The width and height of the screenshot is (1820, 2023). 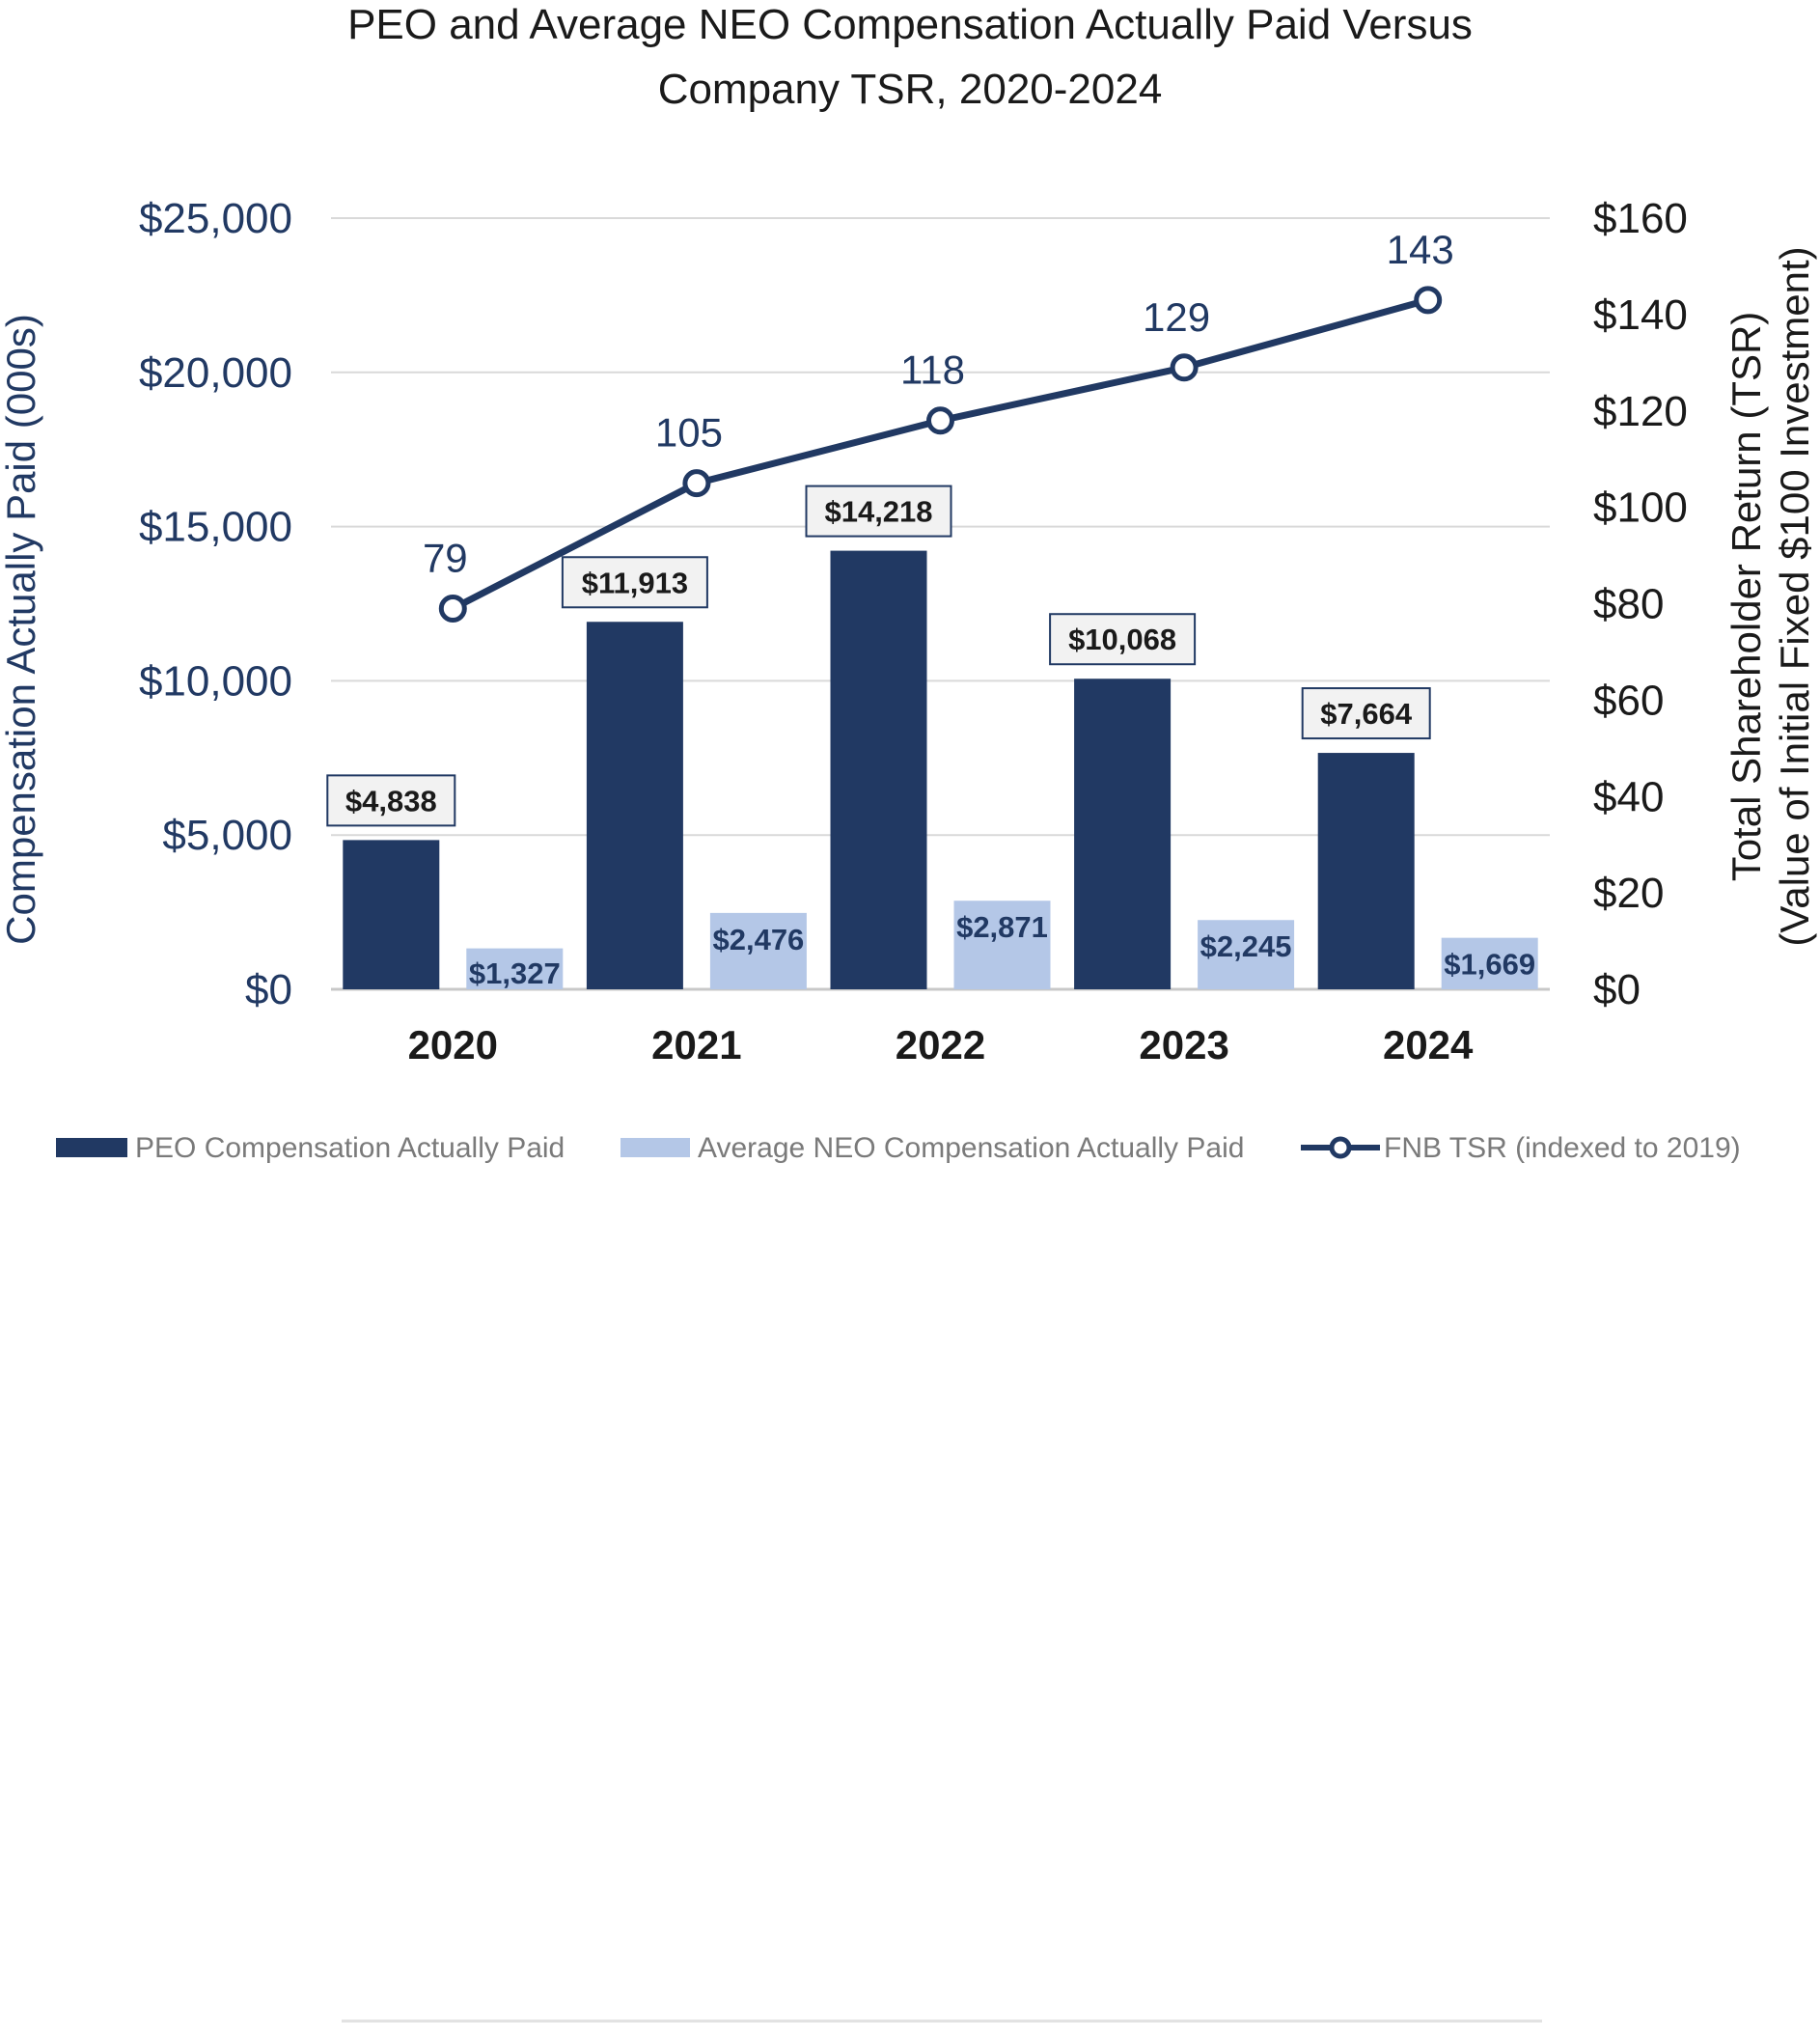 I want to click on peo-value-label: $14,218, so click(x=878, y=512).